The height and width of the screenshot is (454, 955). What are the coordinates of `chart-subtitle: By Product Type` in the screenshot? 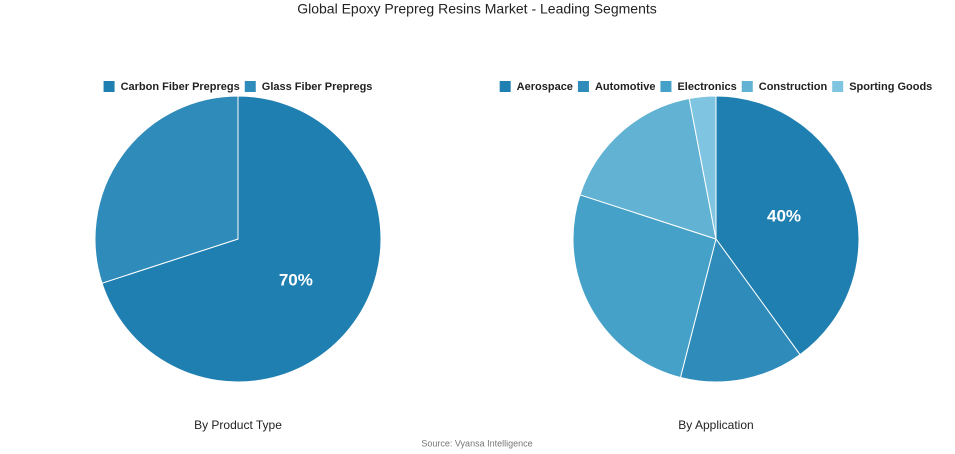 It's located at (238, 425).